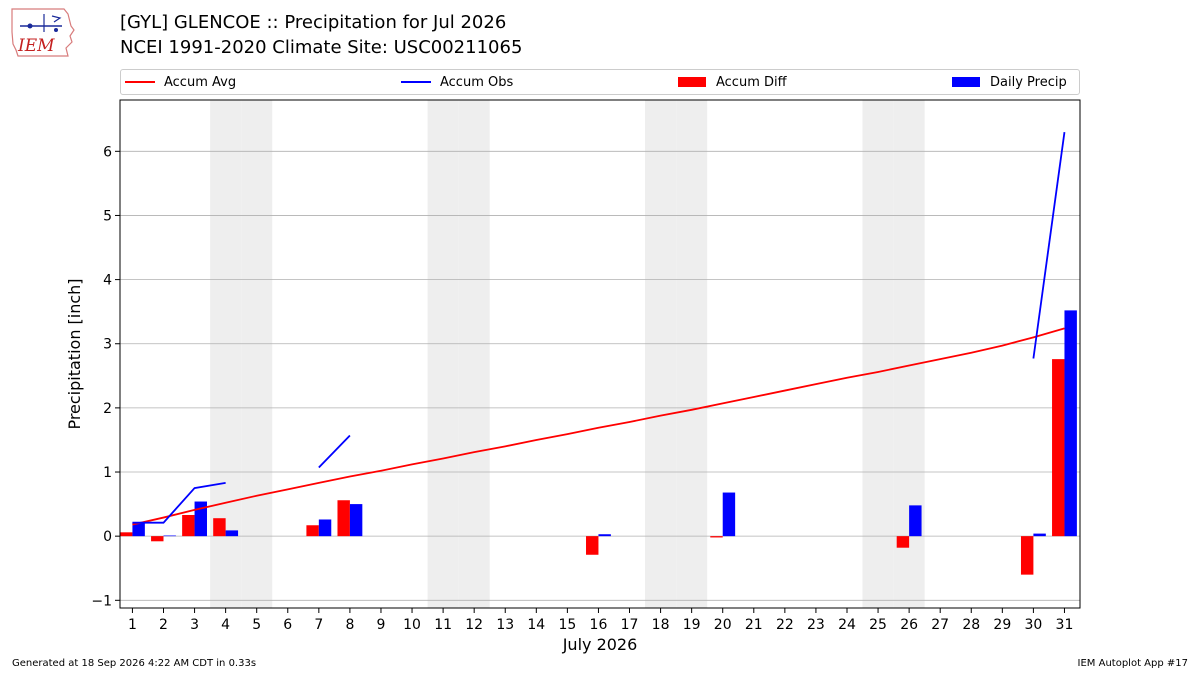 The height and width of the screenshot is (675, 1200). Describe the element at coordinates (1002, 625) in the screenshot. I see `x-tick-label: 29` at that location.